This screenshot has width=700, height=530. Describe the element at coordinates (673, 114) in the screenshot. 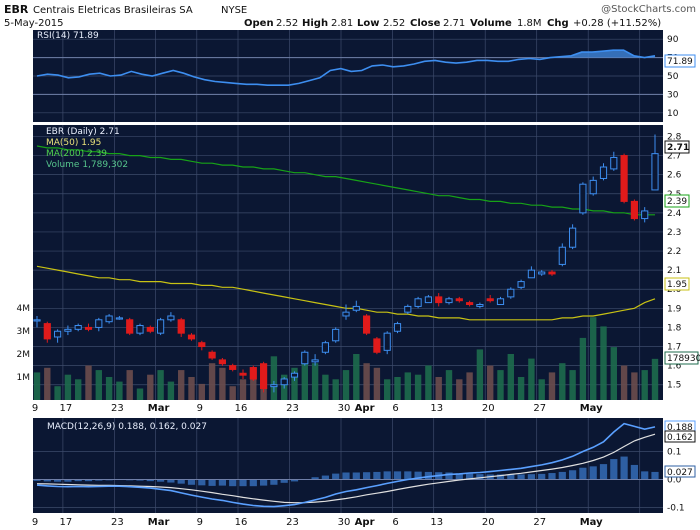

I see `rsi-tick-label: 10` at that location.